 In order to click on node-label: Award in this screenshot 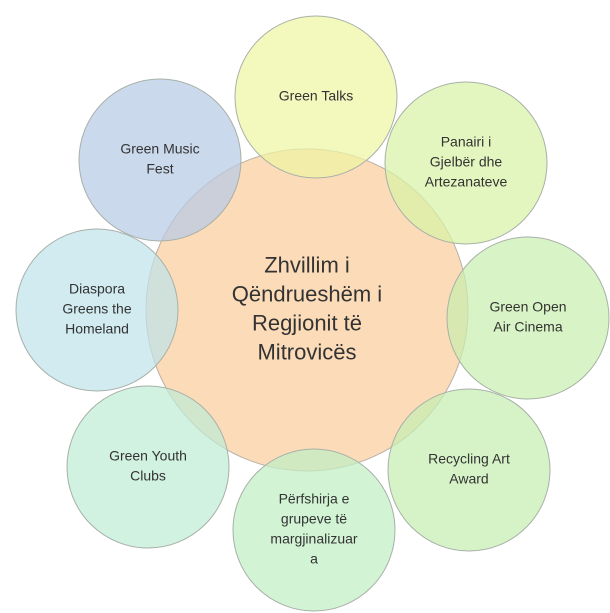, I will do `click(468, 479)`.